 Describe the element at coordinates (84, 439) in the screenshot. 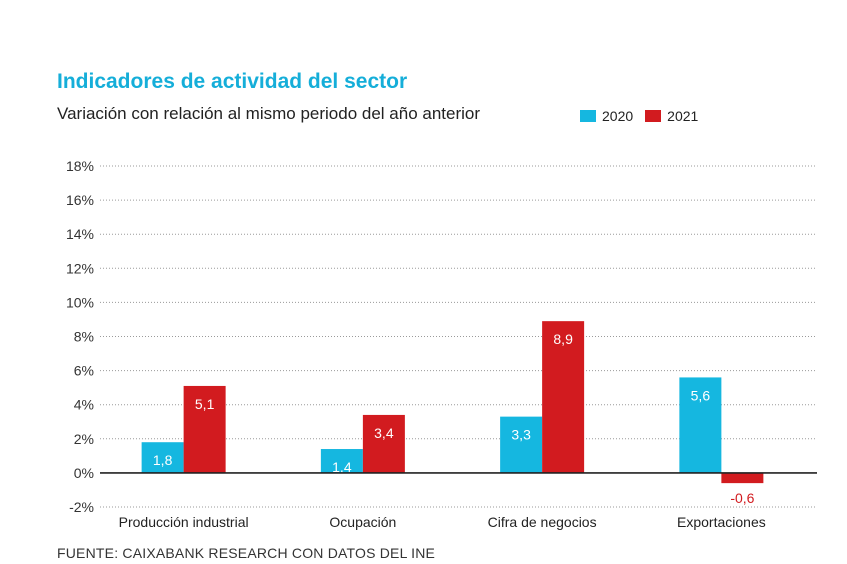

I see `y-tick-label: 2%` at that location.